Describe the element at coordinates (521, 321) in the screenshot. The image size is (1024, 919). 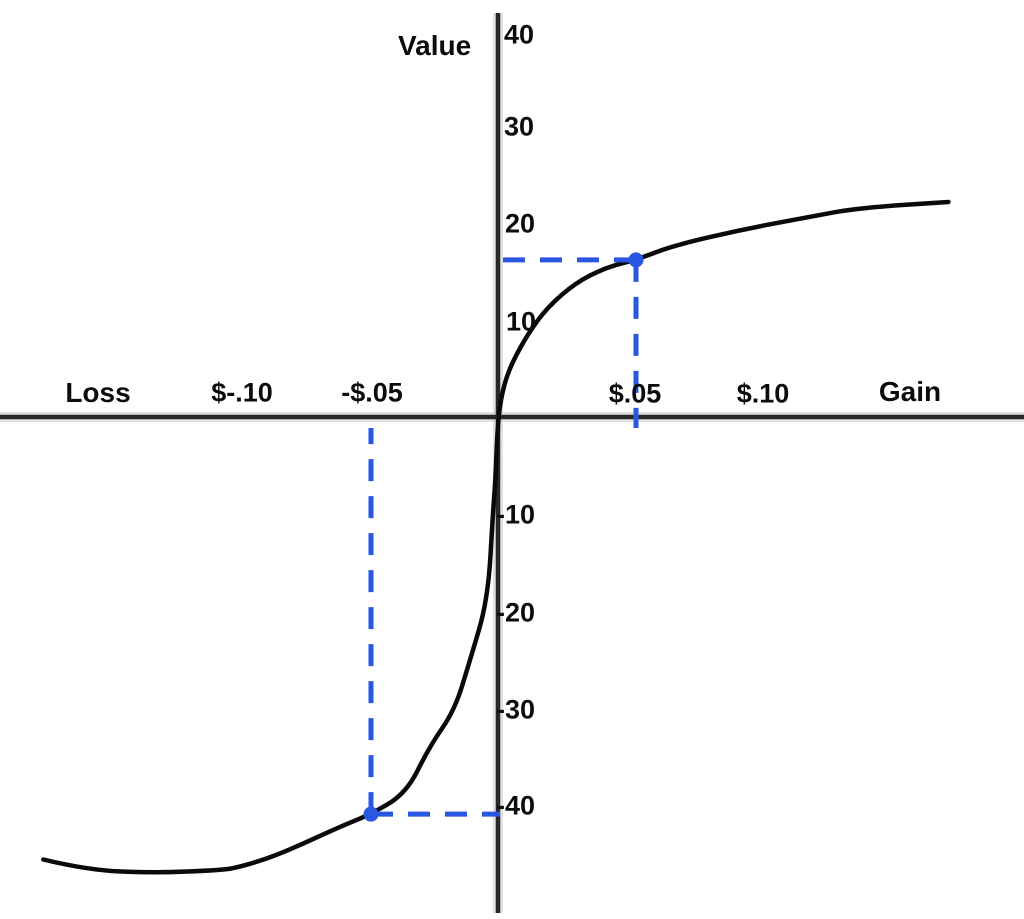
I see `y-tick-label: 10` at that location.